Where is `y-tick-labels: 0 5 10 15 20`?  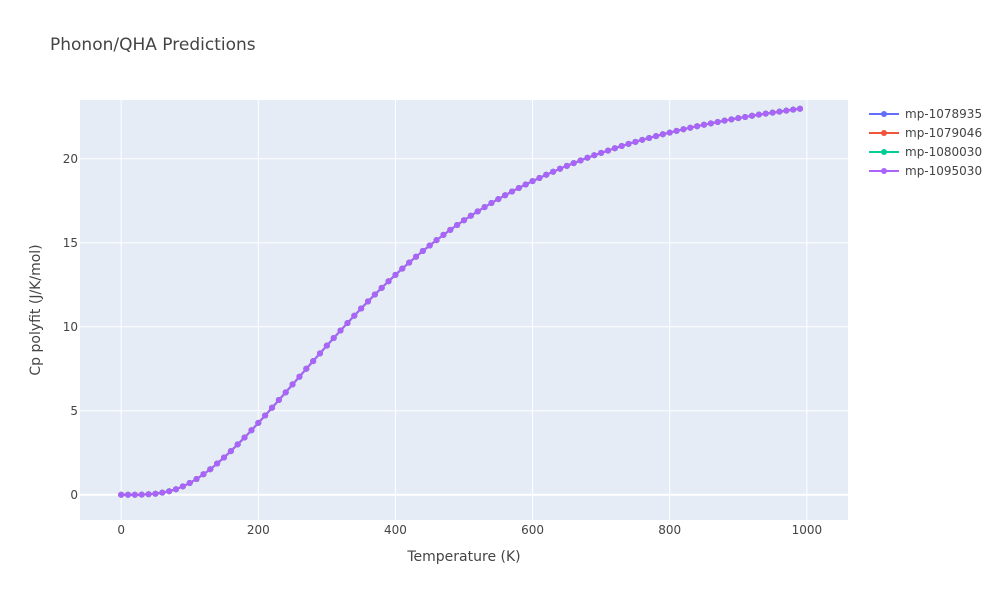 y-tick-labels: 0 5 10 15 20 is located at coordinates (70, 327).